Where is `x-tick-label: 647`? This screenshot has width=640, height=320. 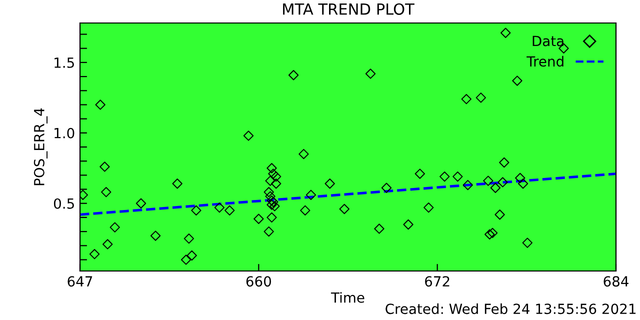
x-tick-label: 647 is located at coordinates (80, 281).